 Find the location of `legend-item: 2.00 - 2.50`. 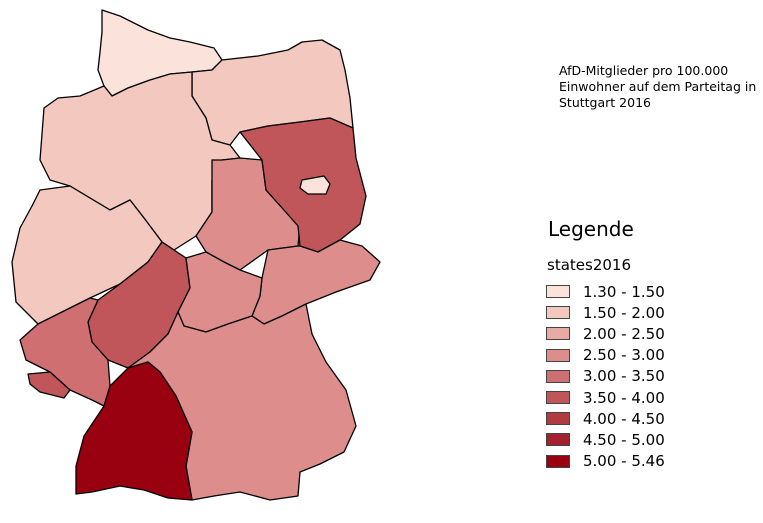

legend-item: 2.00 - 2.50 is located at coordinates (605, 333).